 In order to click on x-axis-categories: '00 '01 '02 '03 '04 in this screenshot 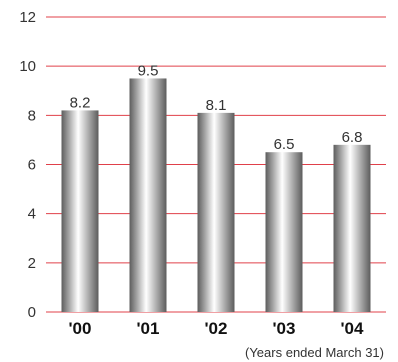, I will do `click(216, 328)`.